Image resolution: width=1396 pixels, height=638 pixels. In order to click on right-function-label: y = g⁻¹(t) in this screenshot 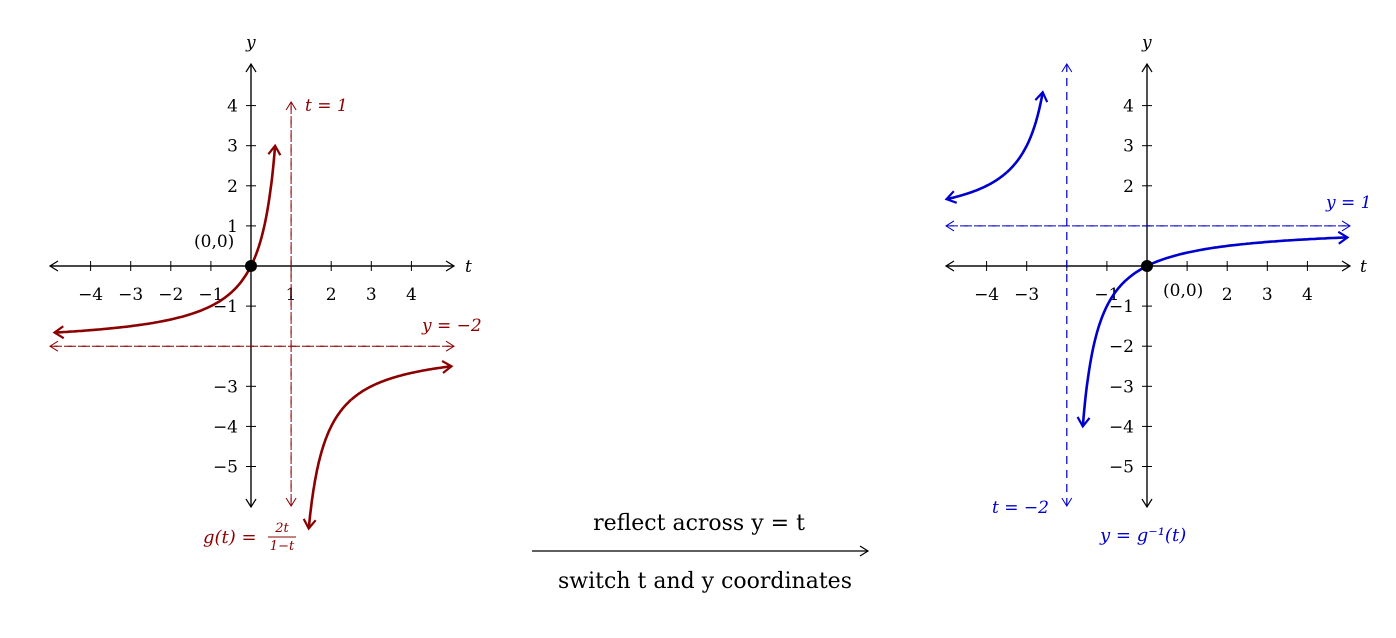, I will do `click(1142, 535)`.